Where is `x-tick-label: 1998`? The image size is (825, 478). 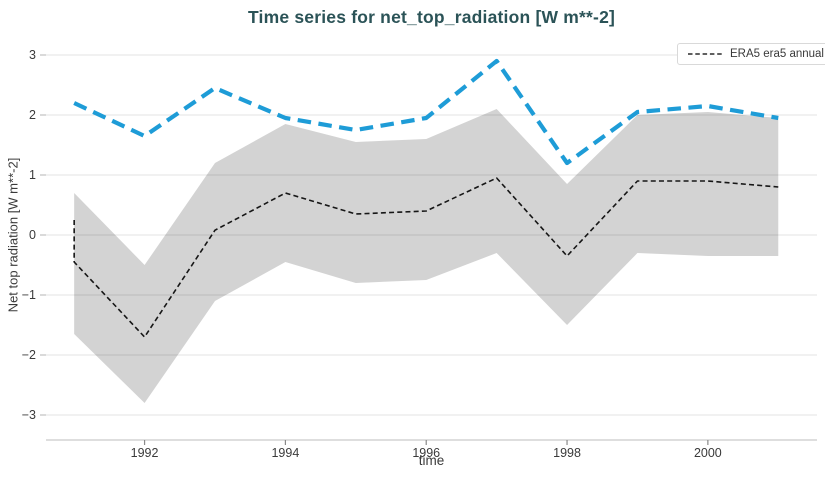 x-tick-label: 1998 is located at coordinates (567, 453).